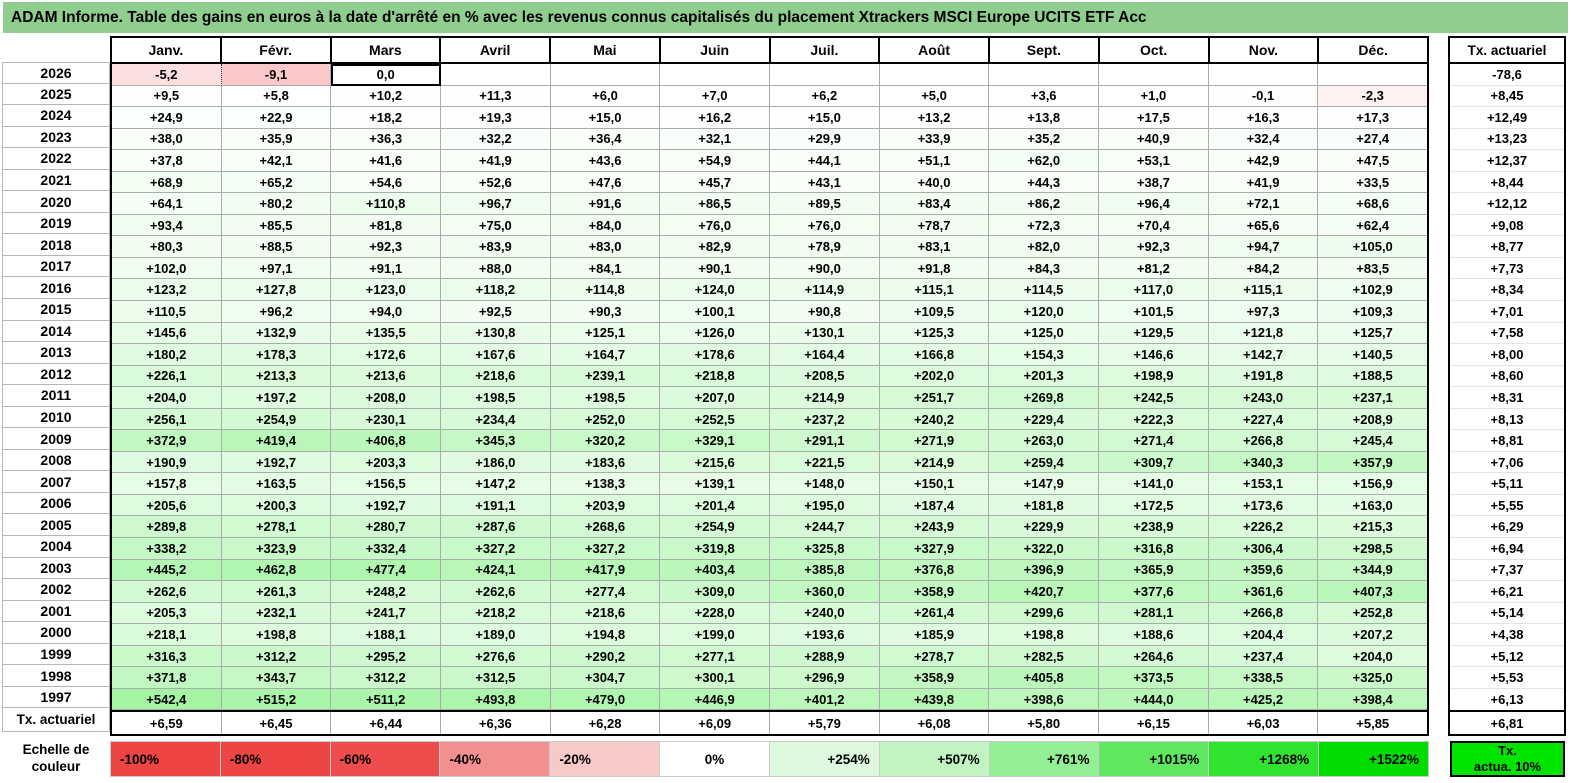  I want to click on data-cell: +195,0, so click(825, 505).